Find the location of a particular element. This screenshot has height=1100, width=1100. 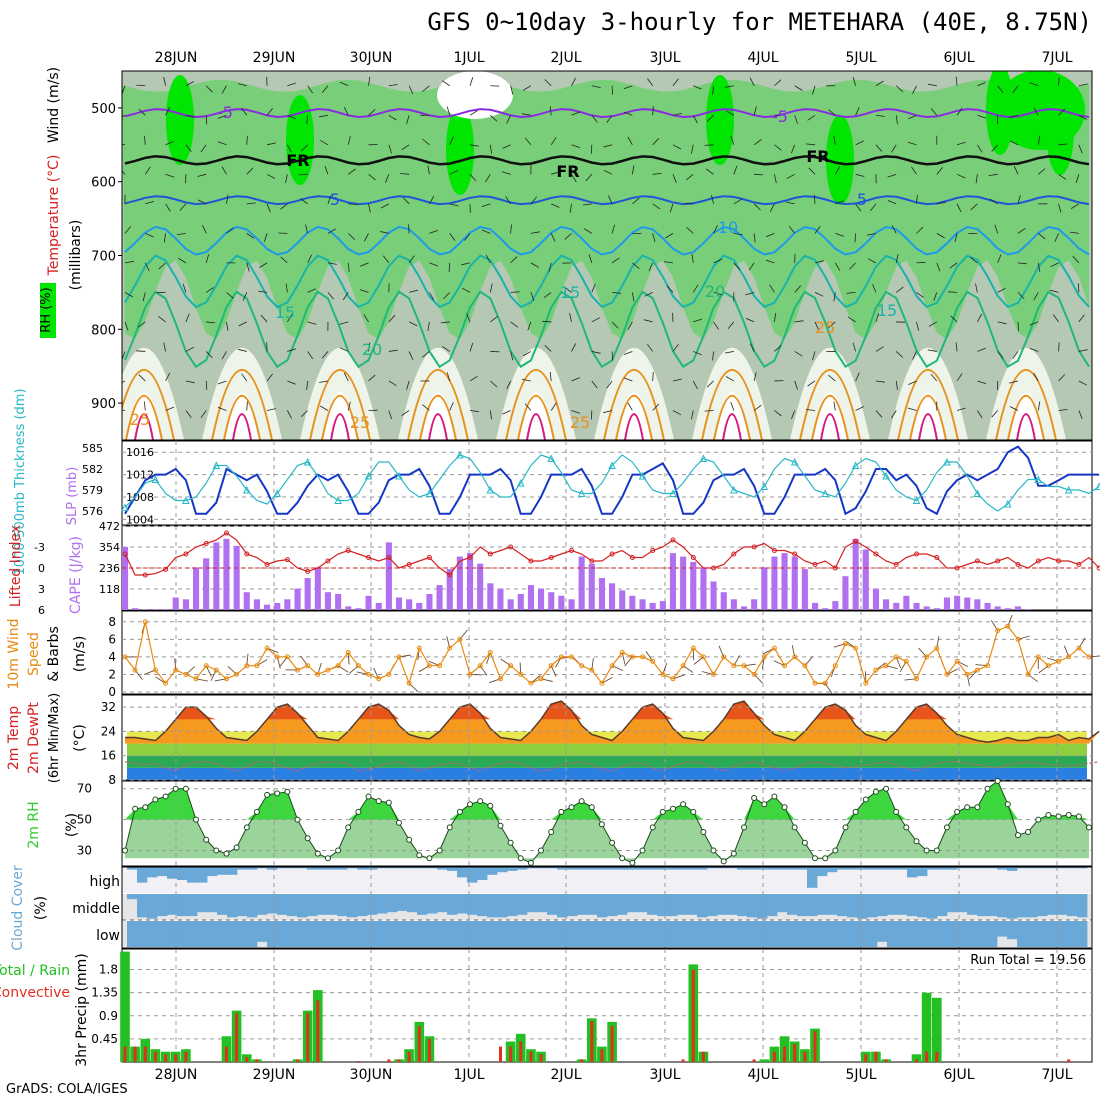

isotherm-label: 25 is located at coordinates (360, 422).